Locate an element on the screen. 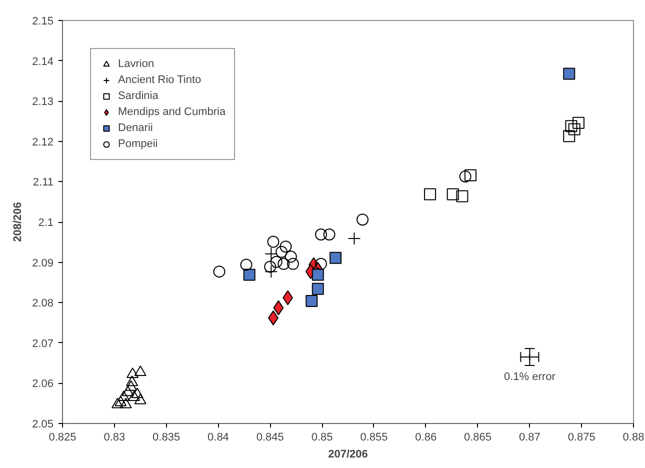 This screenshot has width=645, height=468. y-tick-label: 2.1 is located at coordinates (46, 223).